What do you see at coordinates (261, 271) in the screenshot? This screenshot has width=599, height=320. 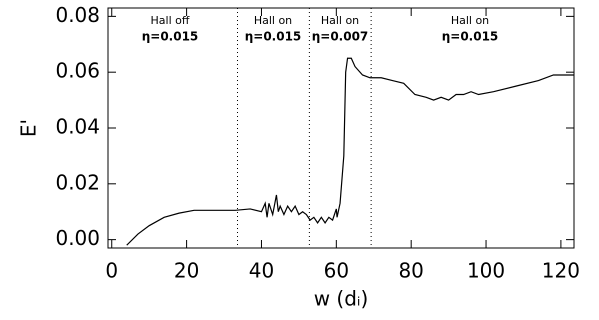 I see `x-tick-label: 40` at bounding box center [261, 271].